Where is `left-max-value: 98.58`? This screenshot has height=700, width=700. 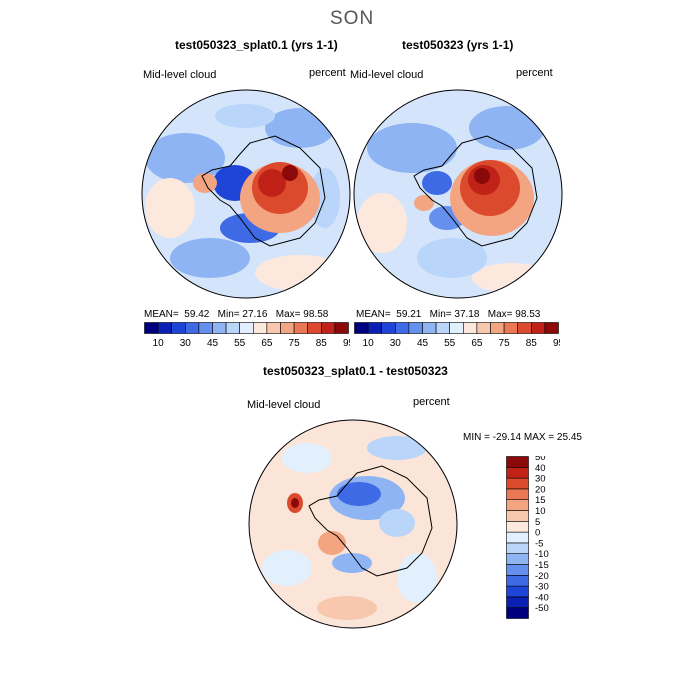
left-max-value: 98.58 is located at coordinates (316, 314).